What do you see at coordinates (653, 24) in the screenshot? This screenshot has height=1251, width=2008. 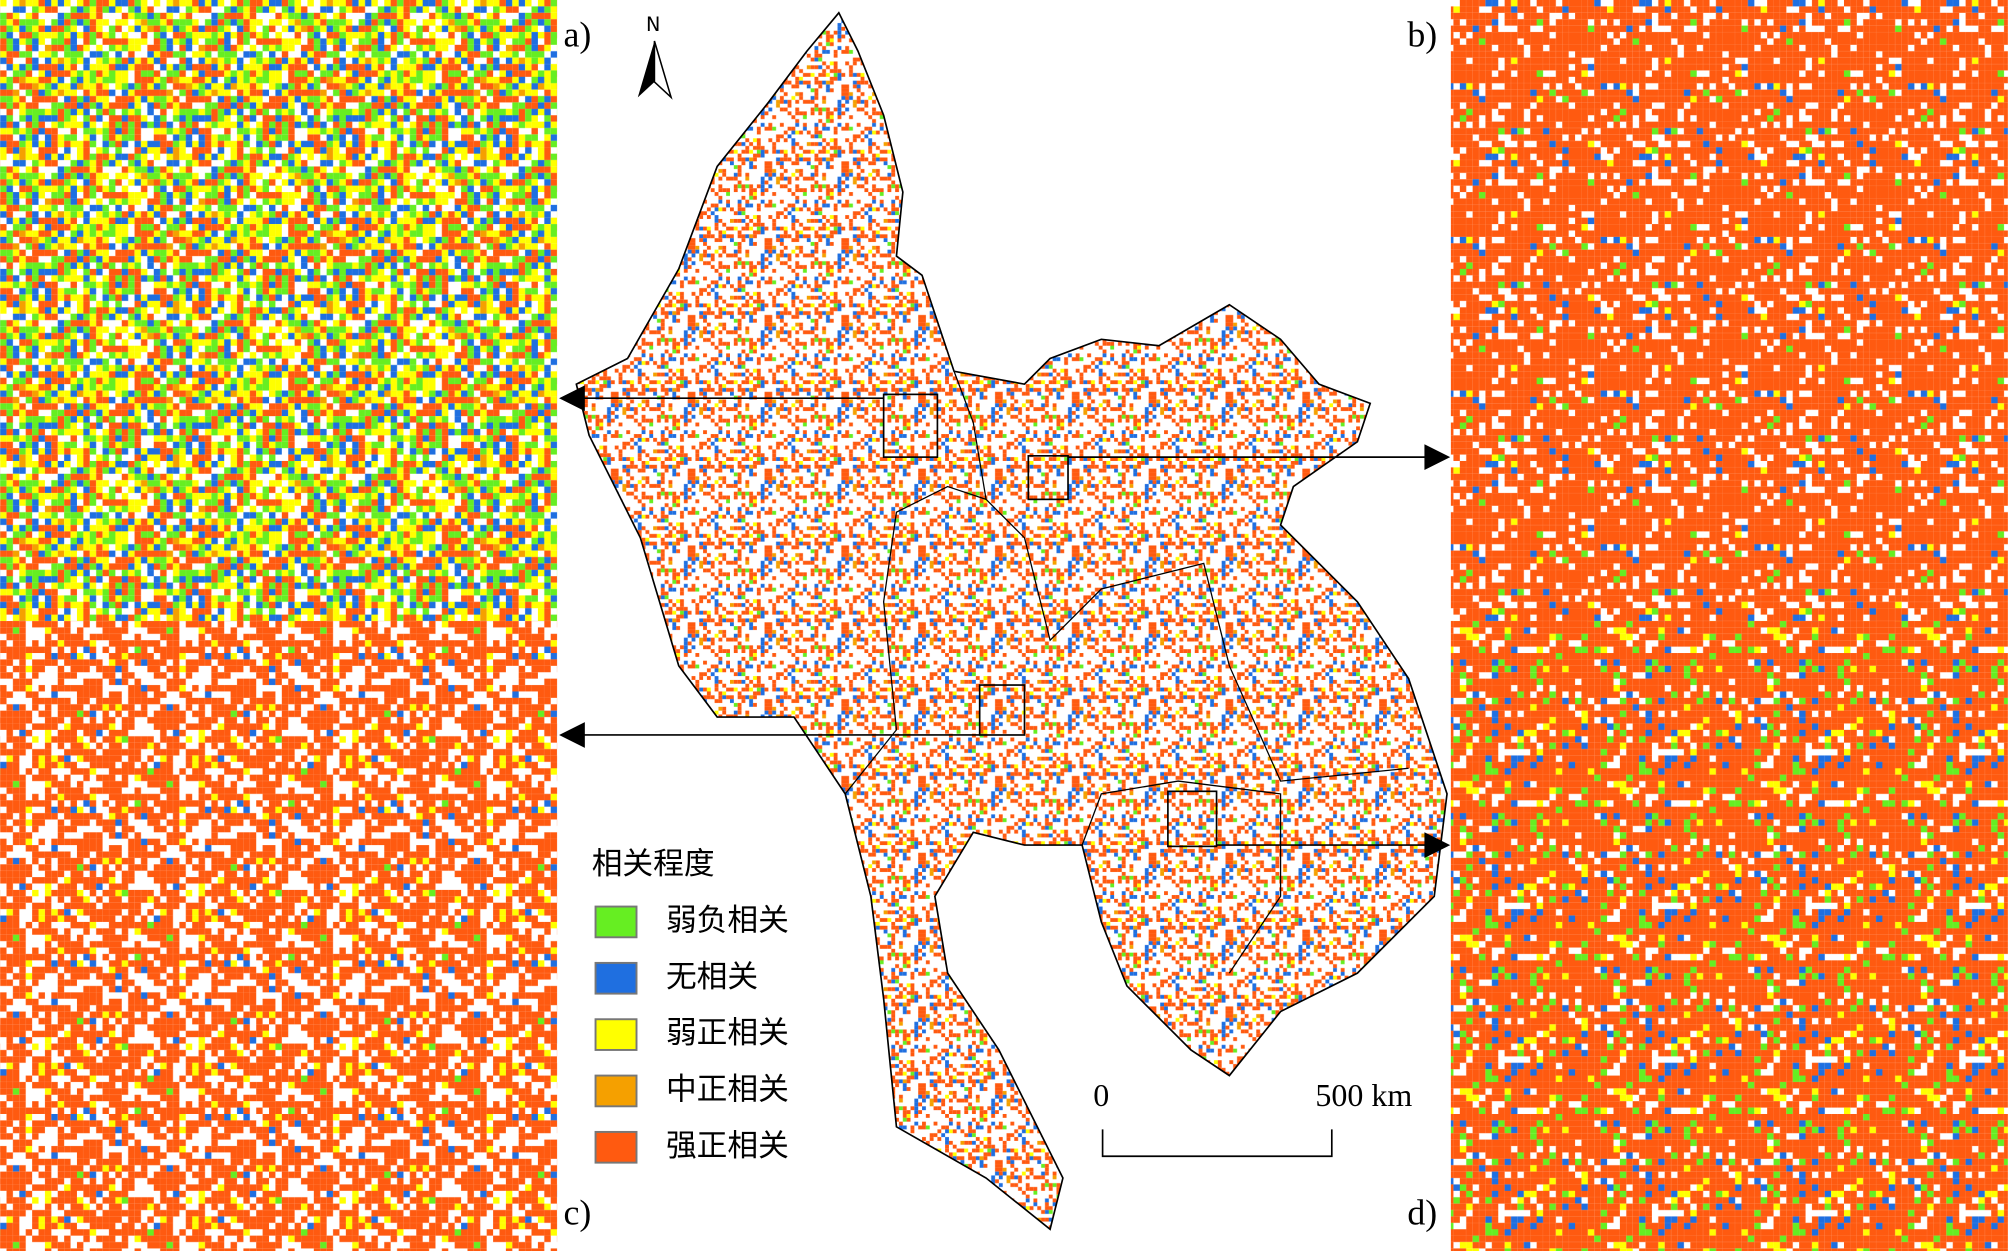 I see `north-label: N` at bounding box center [653, 24].